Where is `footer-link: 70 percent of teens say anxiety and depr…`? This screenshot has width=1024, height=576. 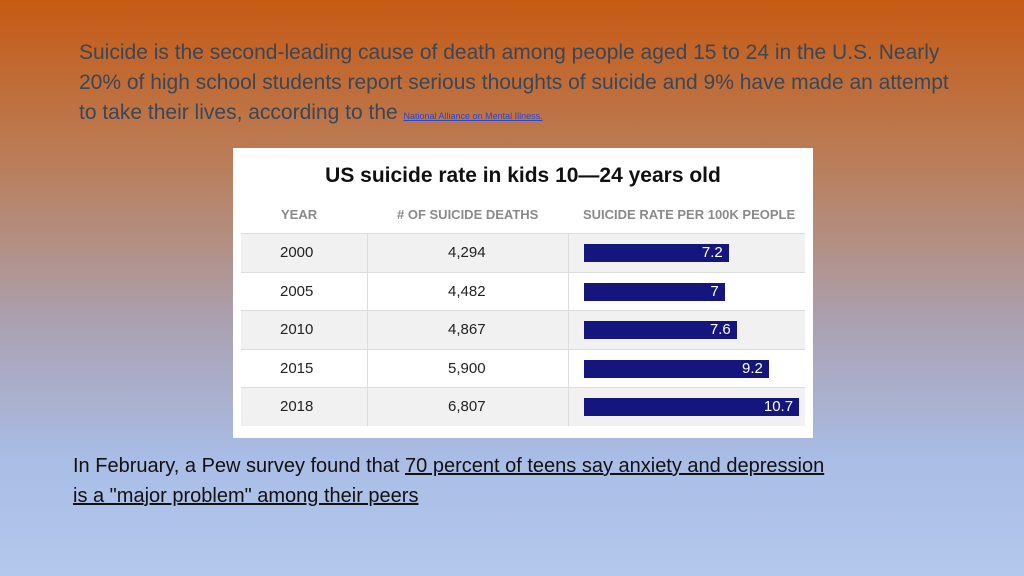
footer-link: 70 percent of teens say anxiety and depr… is located at coordinates (449, 481).